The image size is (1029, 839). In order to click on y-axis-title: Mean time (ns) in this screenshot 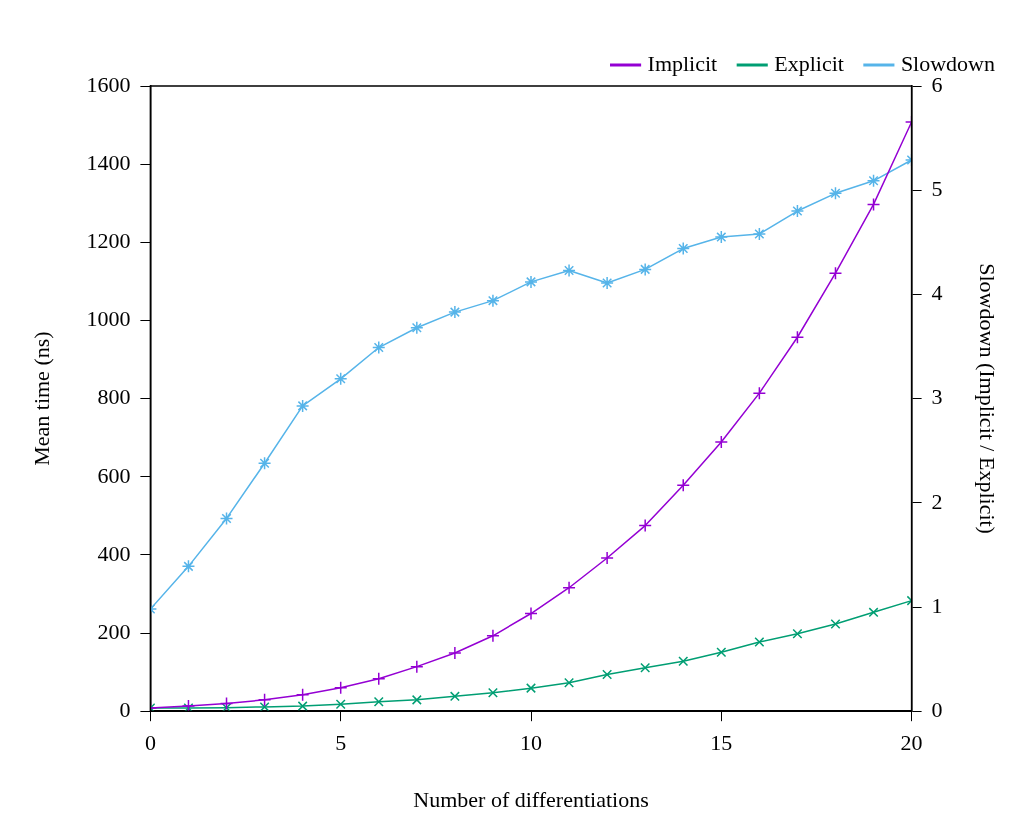, I will do `click(41, 398)`.